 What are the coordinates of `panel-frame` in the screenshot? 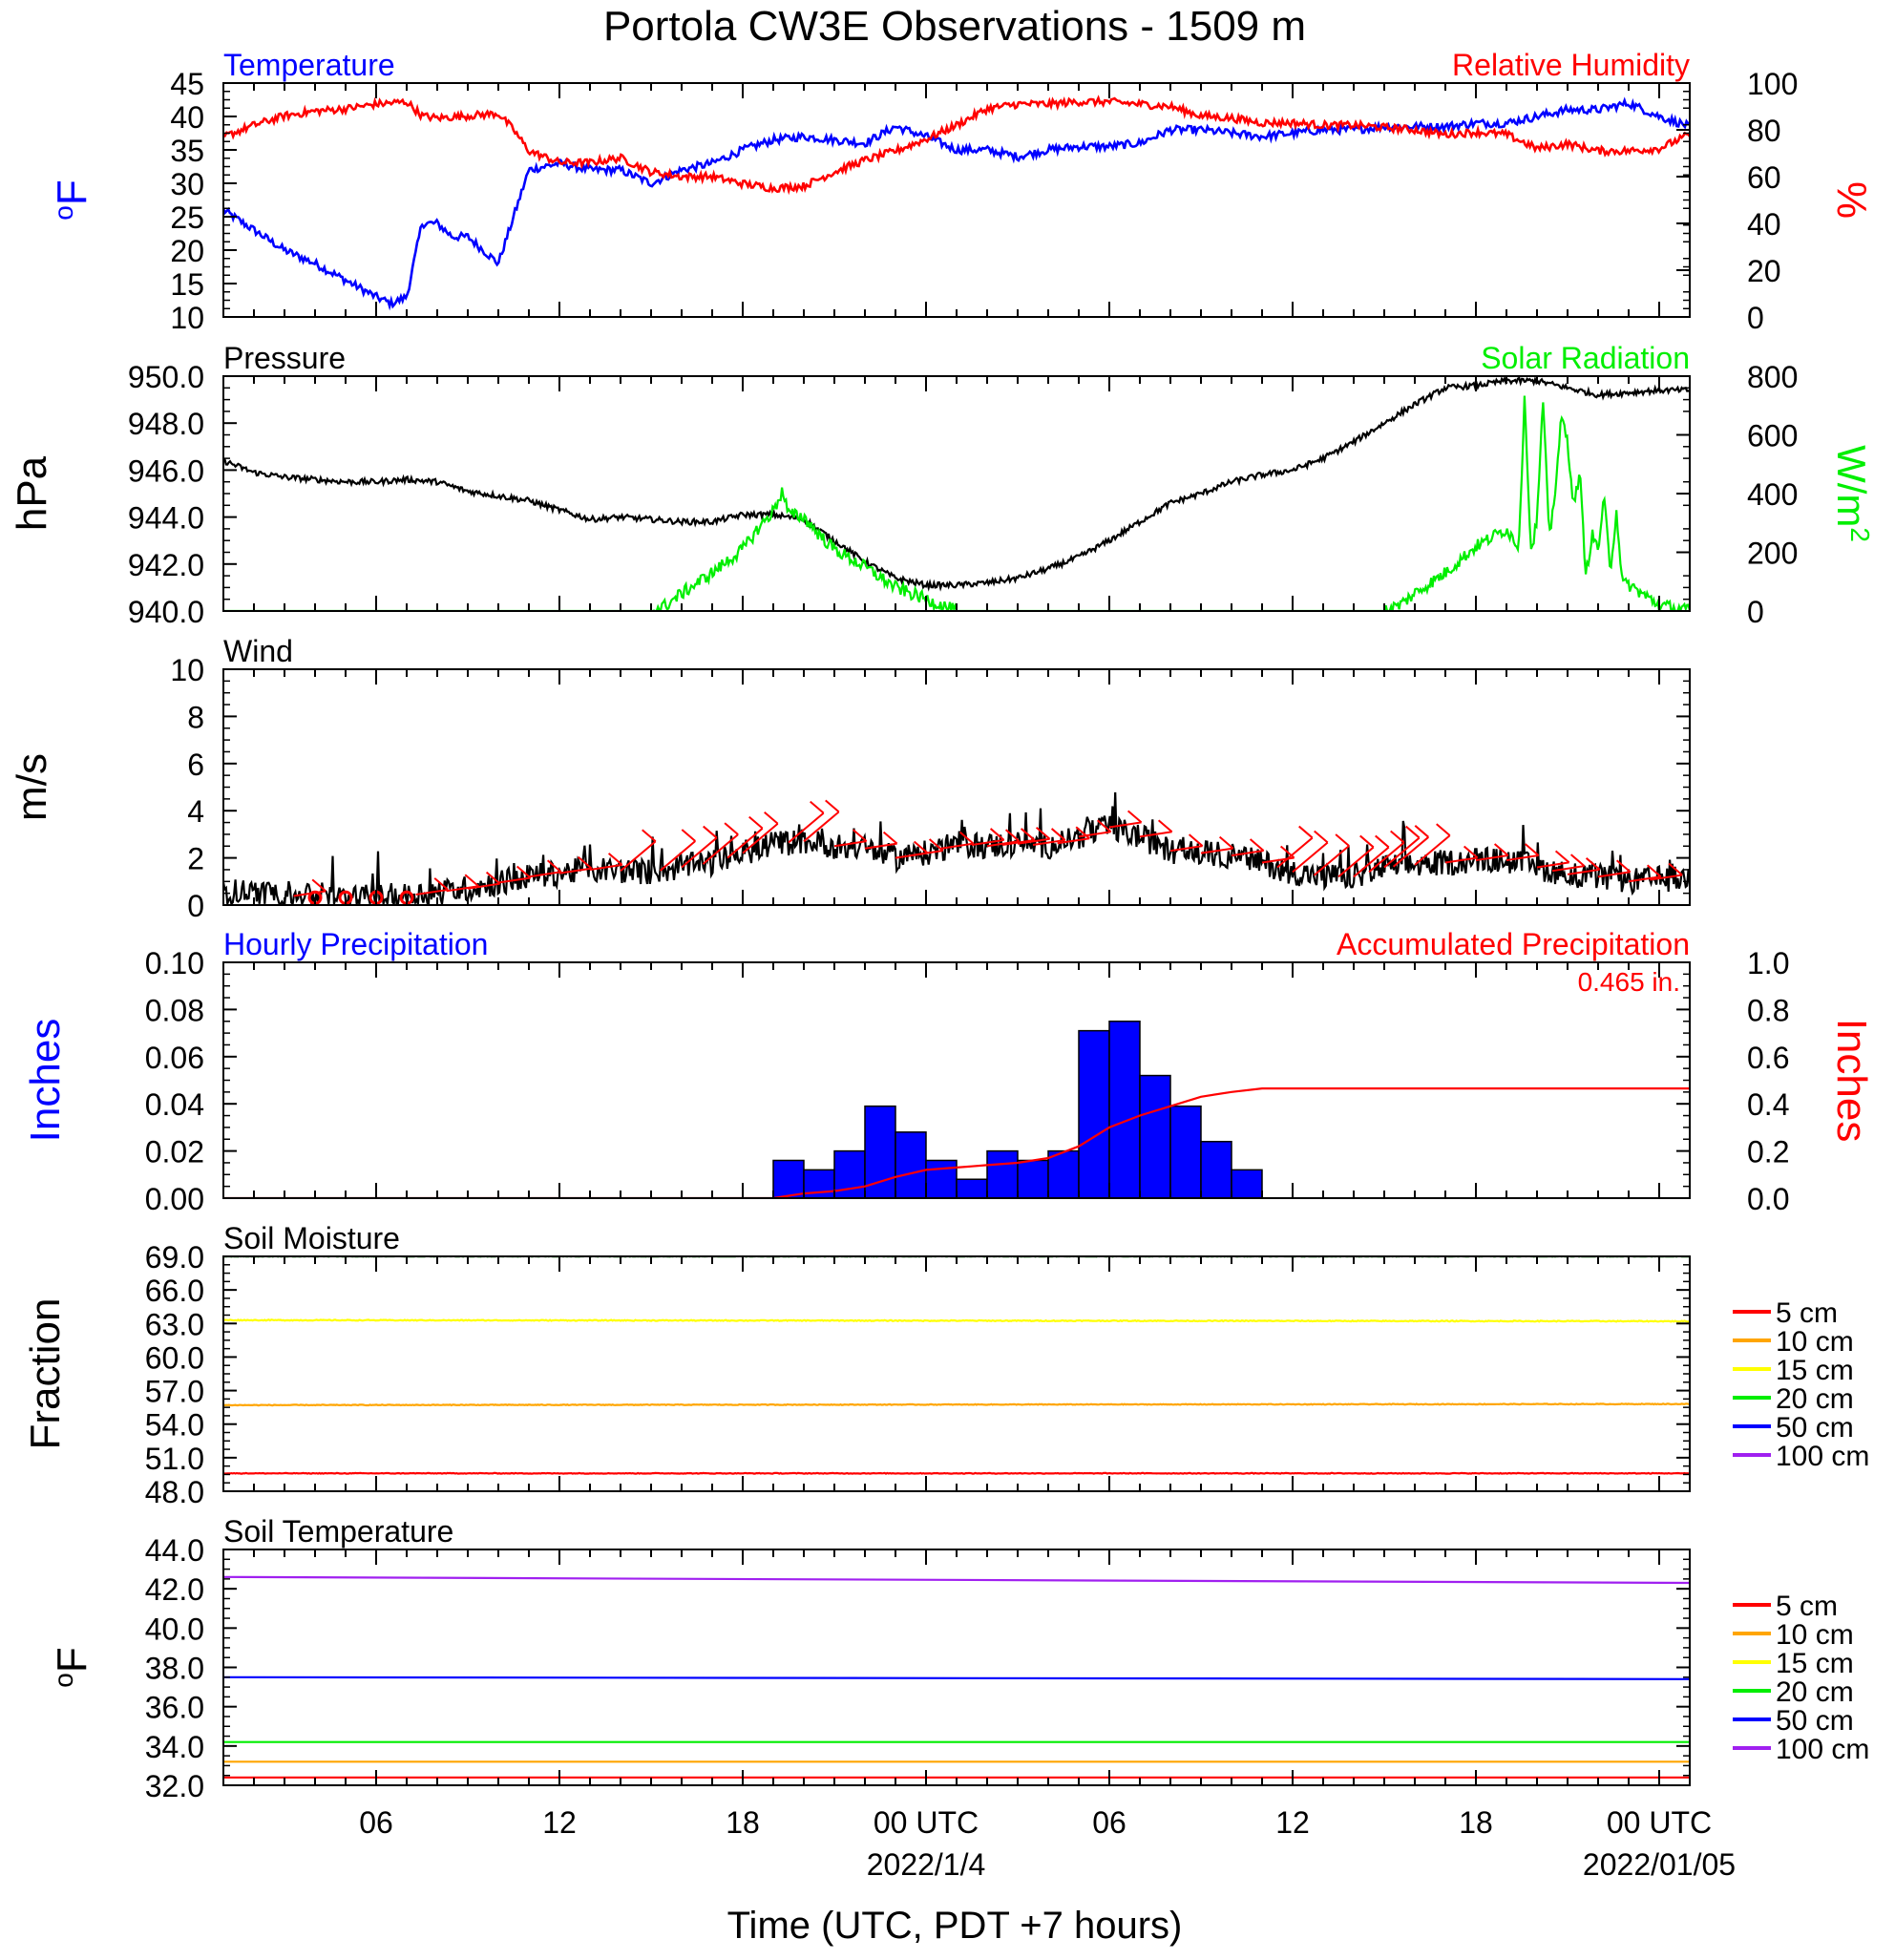 It's located at (956, 787).